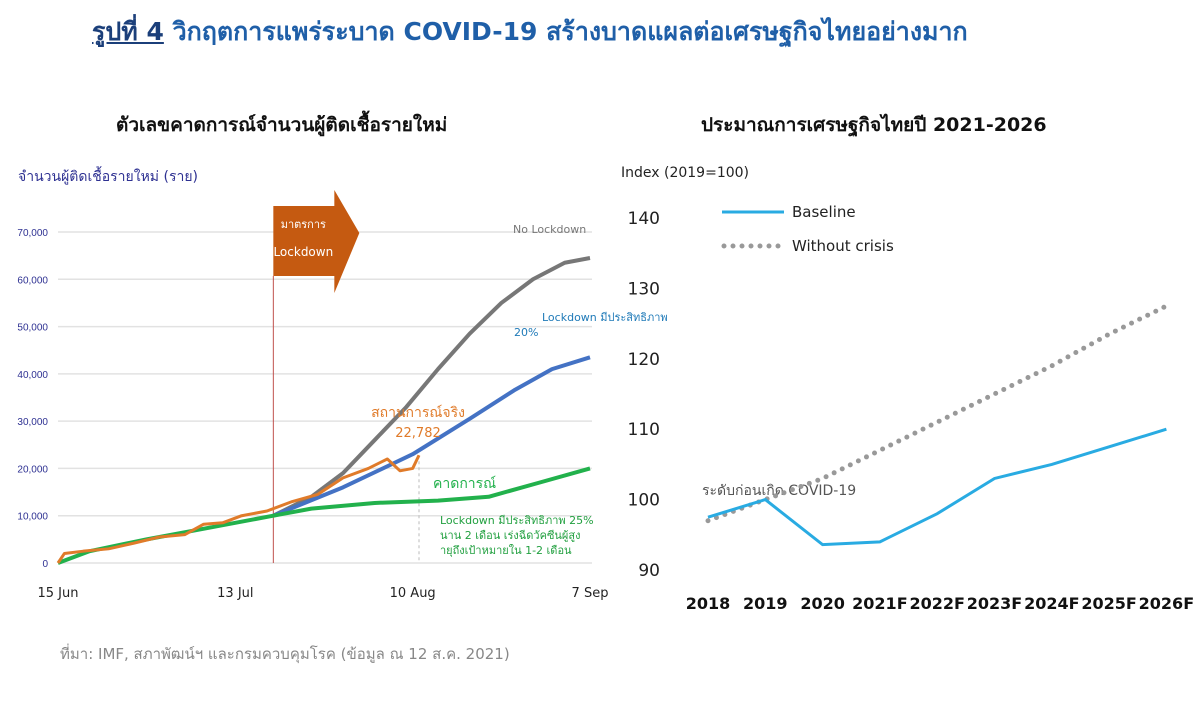  What do you see at coordinates (32, 469) in the screenshot?
I see `y-tick-label: 20,000` at bounding box center [32, 469].